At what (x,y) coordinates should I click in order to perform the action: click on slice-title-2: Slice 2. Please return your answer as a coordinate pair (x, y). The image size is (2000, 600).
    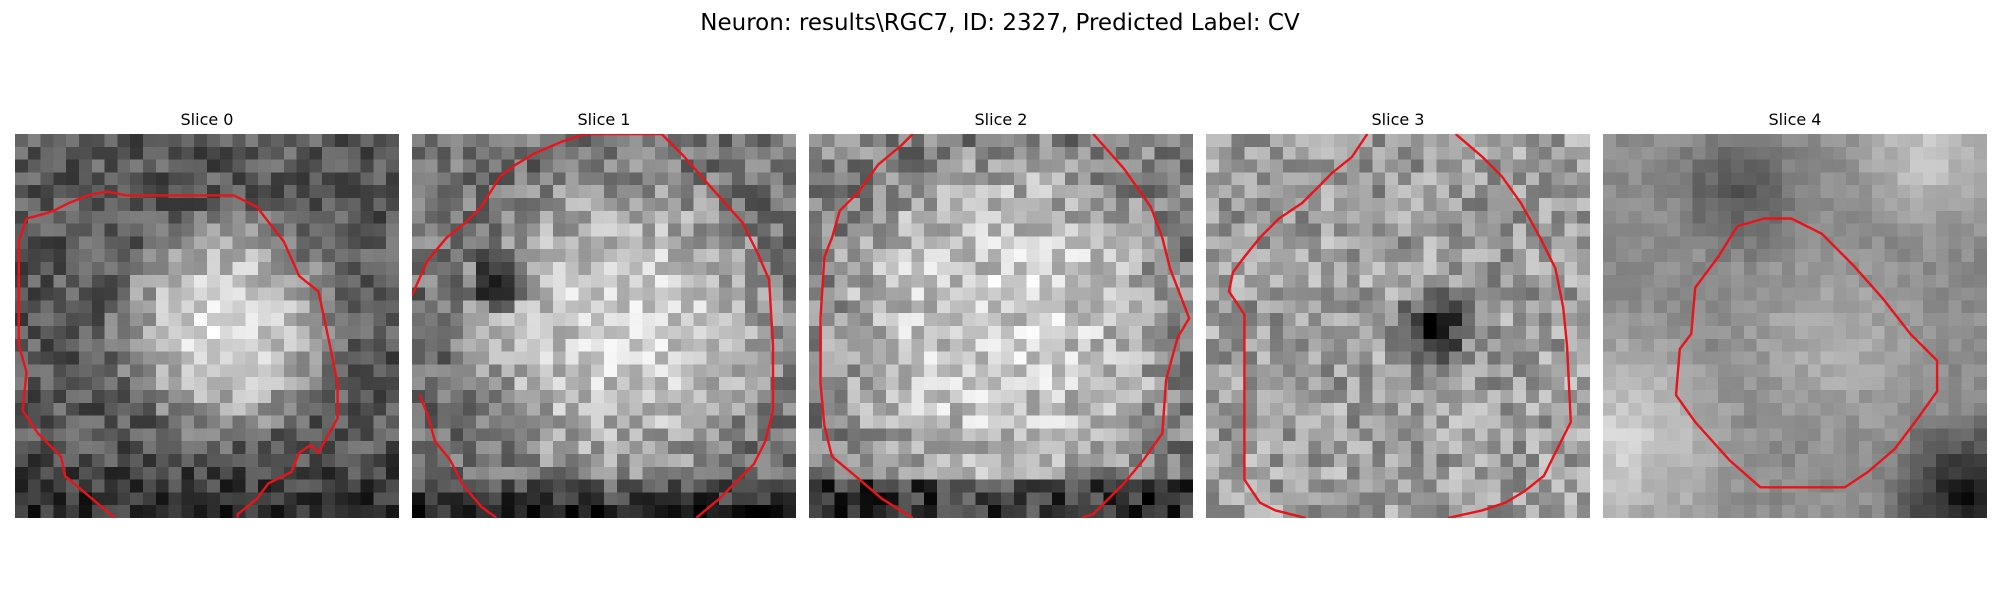
    Looking at the image, I should click on (1001, 119).